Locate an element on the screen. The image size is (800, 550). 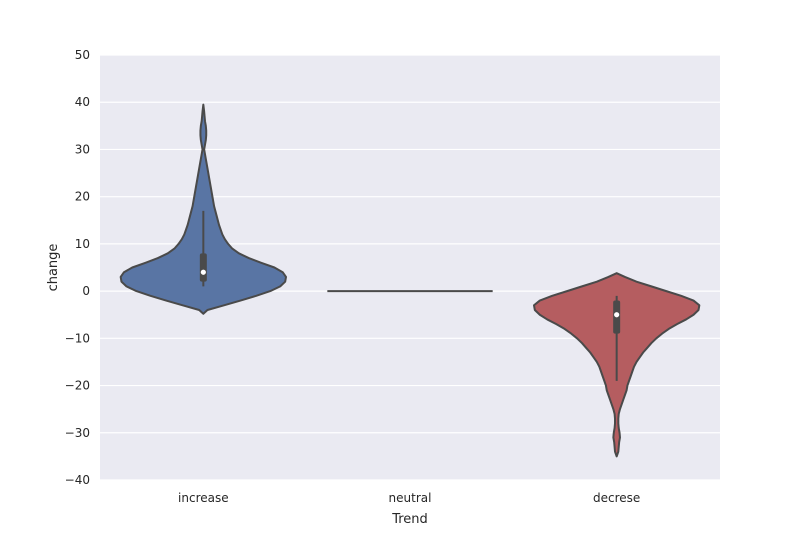
violin-increase is located at coordinates (203, 209).